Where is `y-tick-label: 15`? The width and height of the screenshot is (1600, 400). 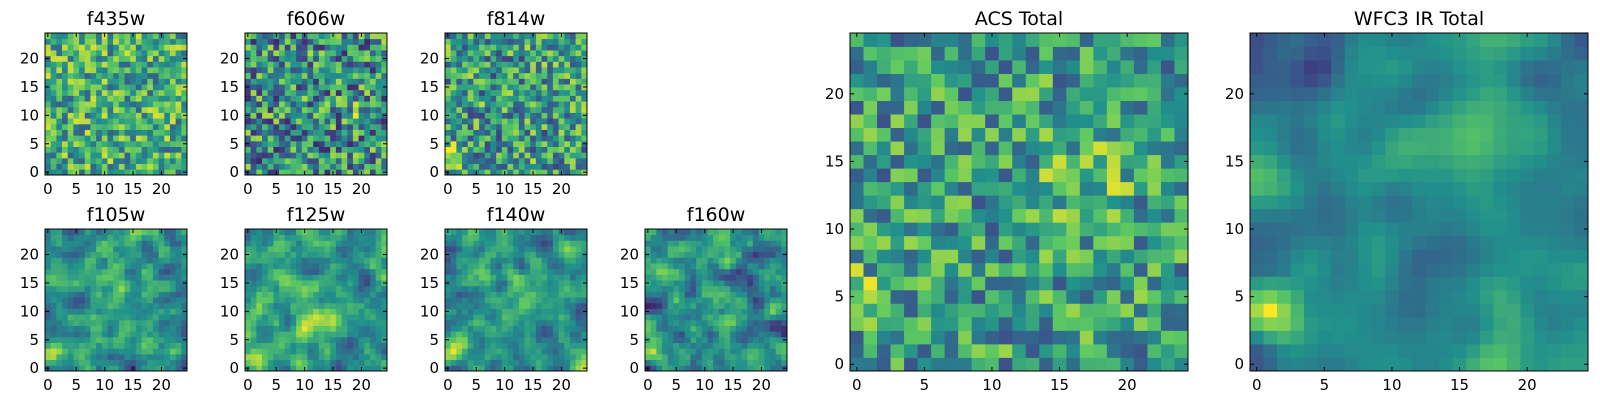
y-tick-label: 15 is located at coordinates (429, 87).